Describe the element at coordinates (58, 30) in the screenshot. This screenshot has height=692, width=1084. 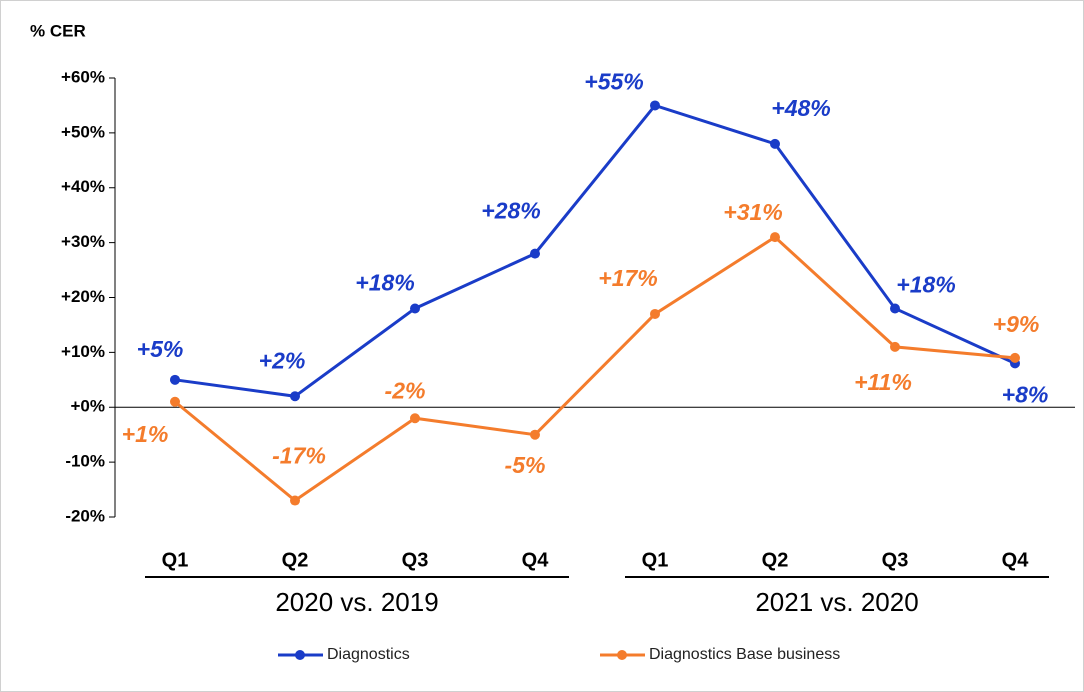
I see `y-axis-label: % CER` at that location.